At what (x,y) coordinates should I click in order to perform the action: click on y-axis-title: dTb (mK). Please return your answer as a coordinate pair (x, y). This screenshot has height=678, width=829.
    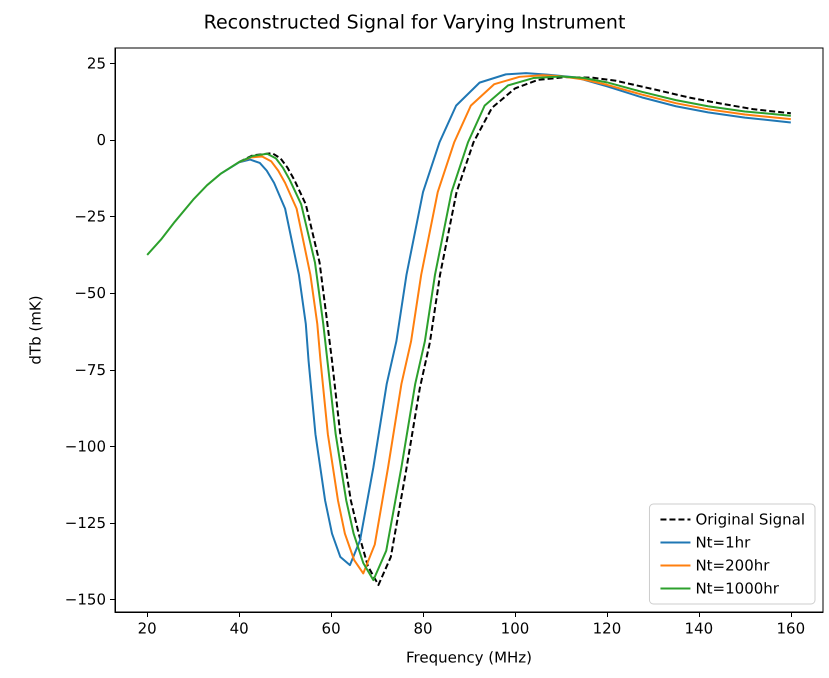
    Looking at the image, I should click on (35, 330).